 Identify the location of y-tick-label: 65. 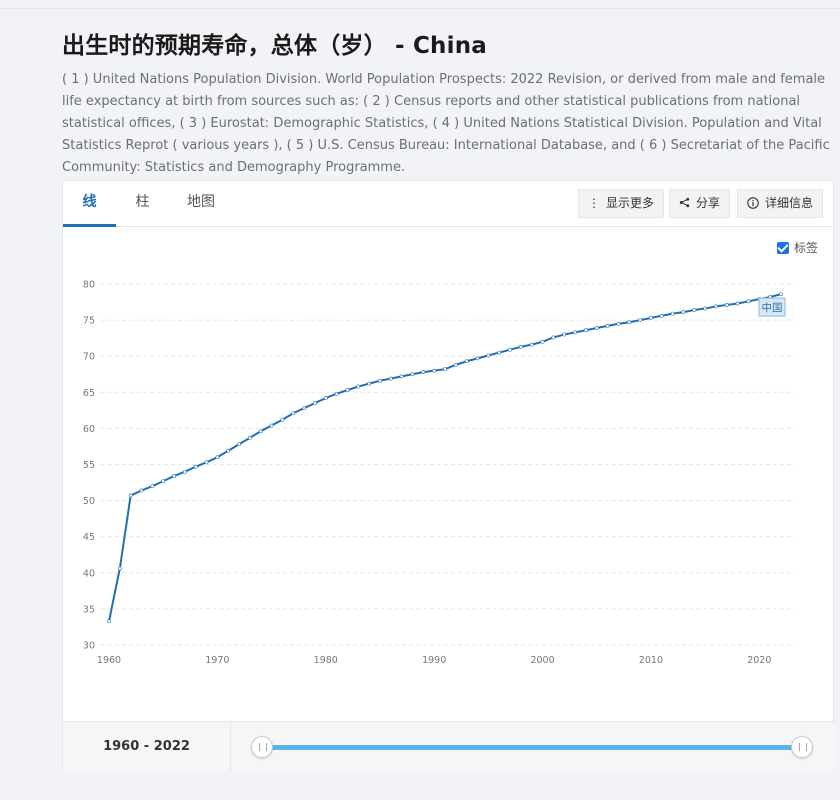
(89, 393).